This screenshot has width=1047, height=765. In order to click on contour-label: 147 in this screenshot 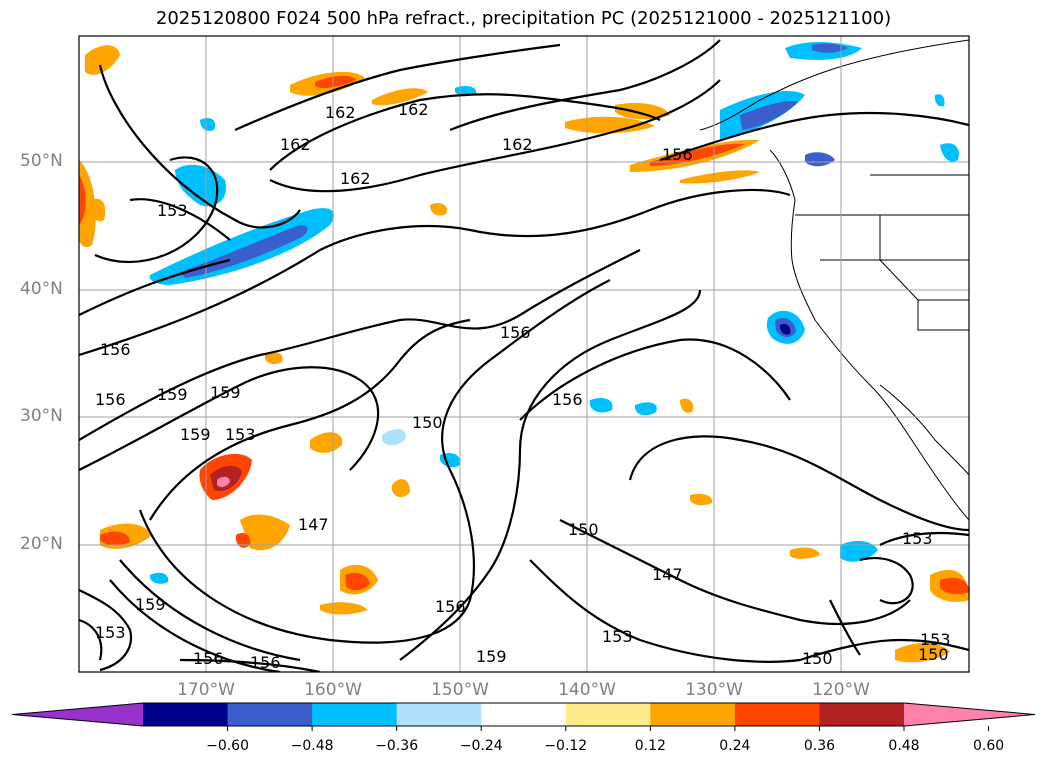, I will do `click(667, 574)`.